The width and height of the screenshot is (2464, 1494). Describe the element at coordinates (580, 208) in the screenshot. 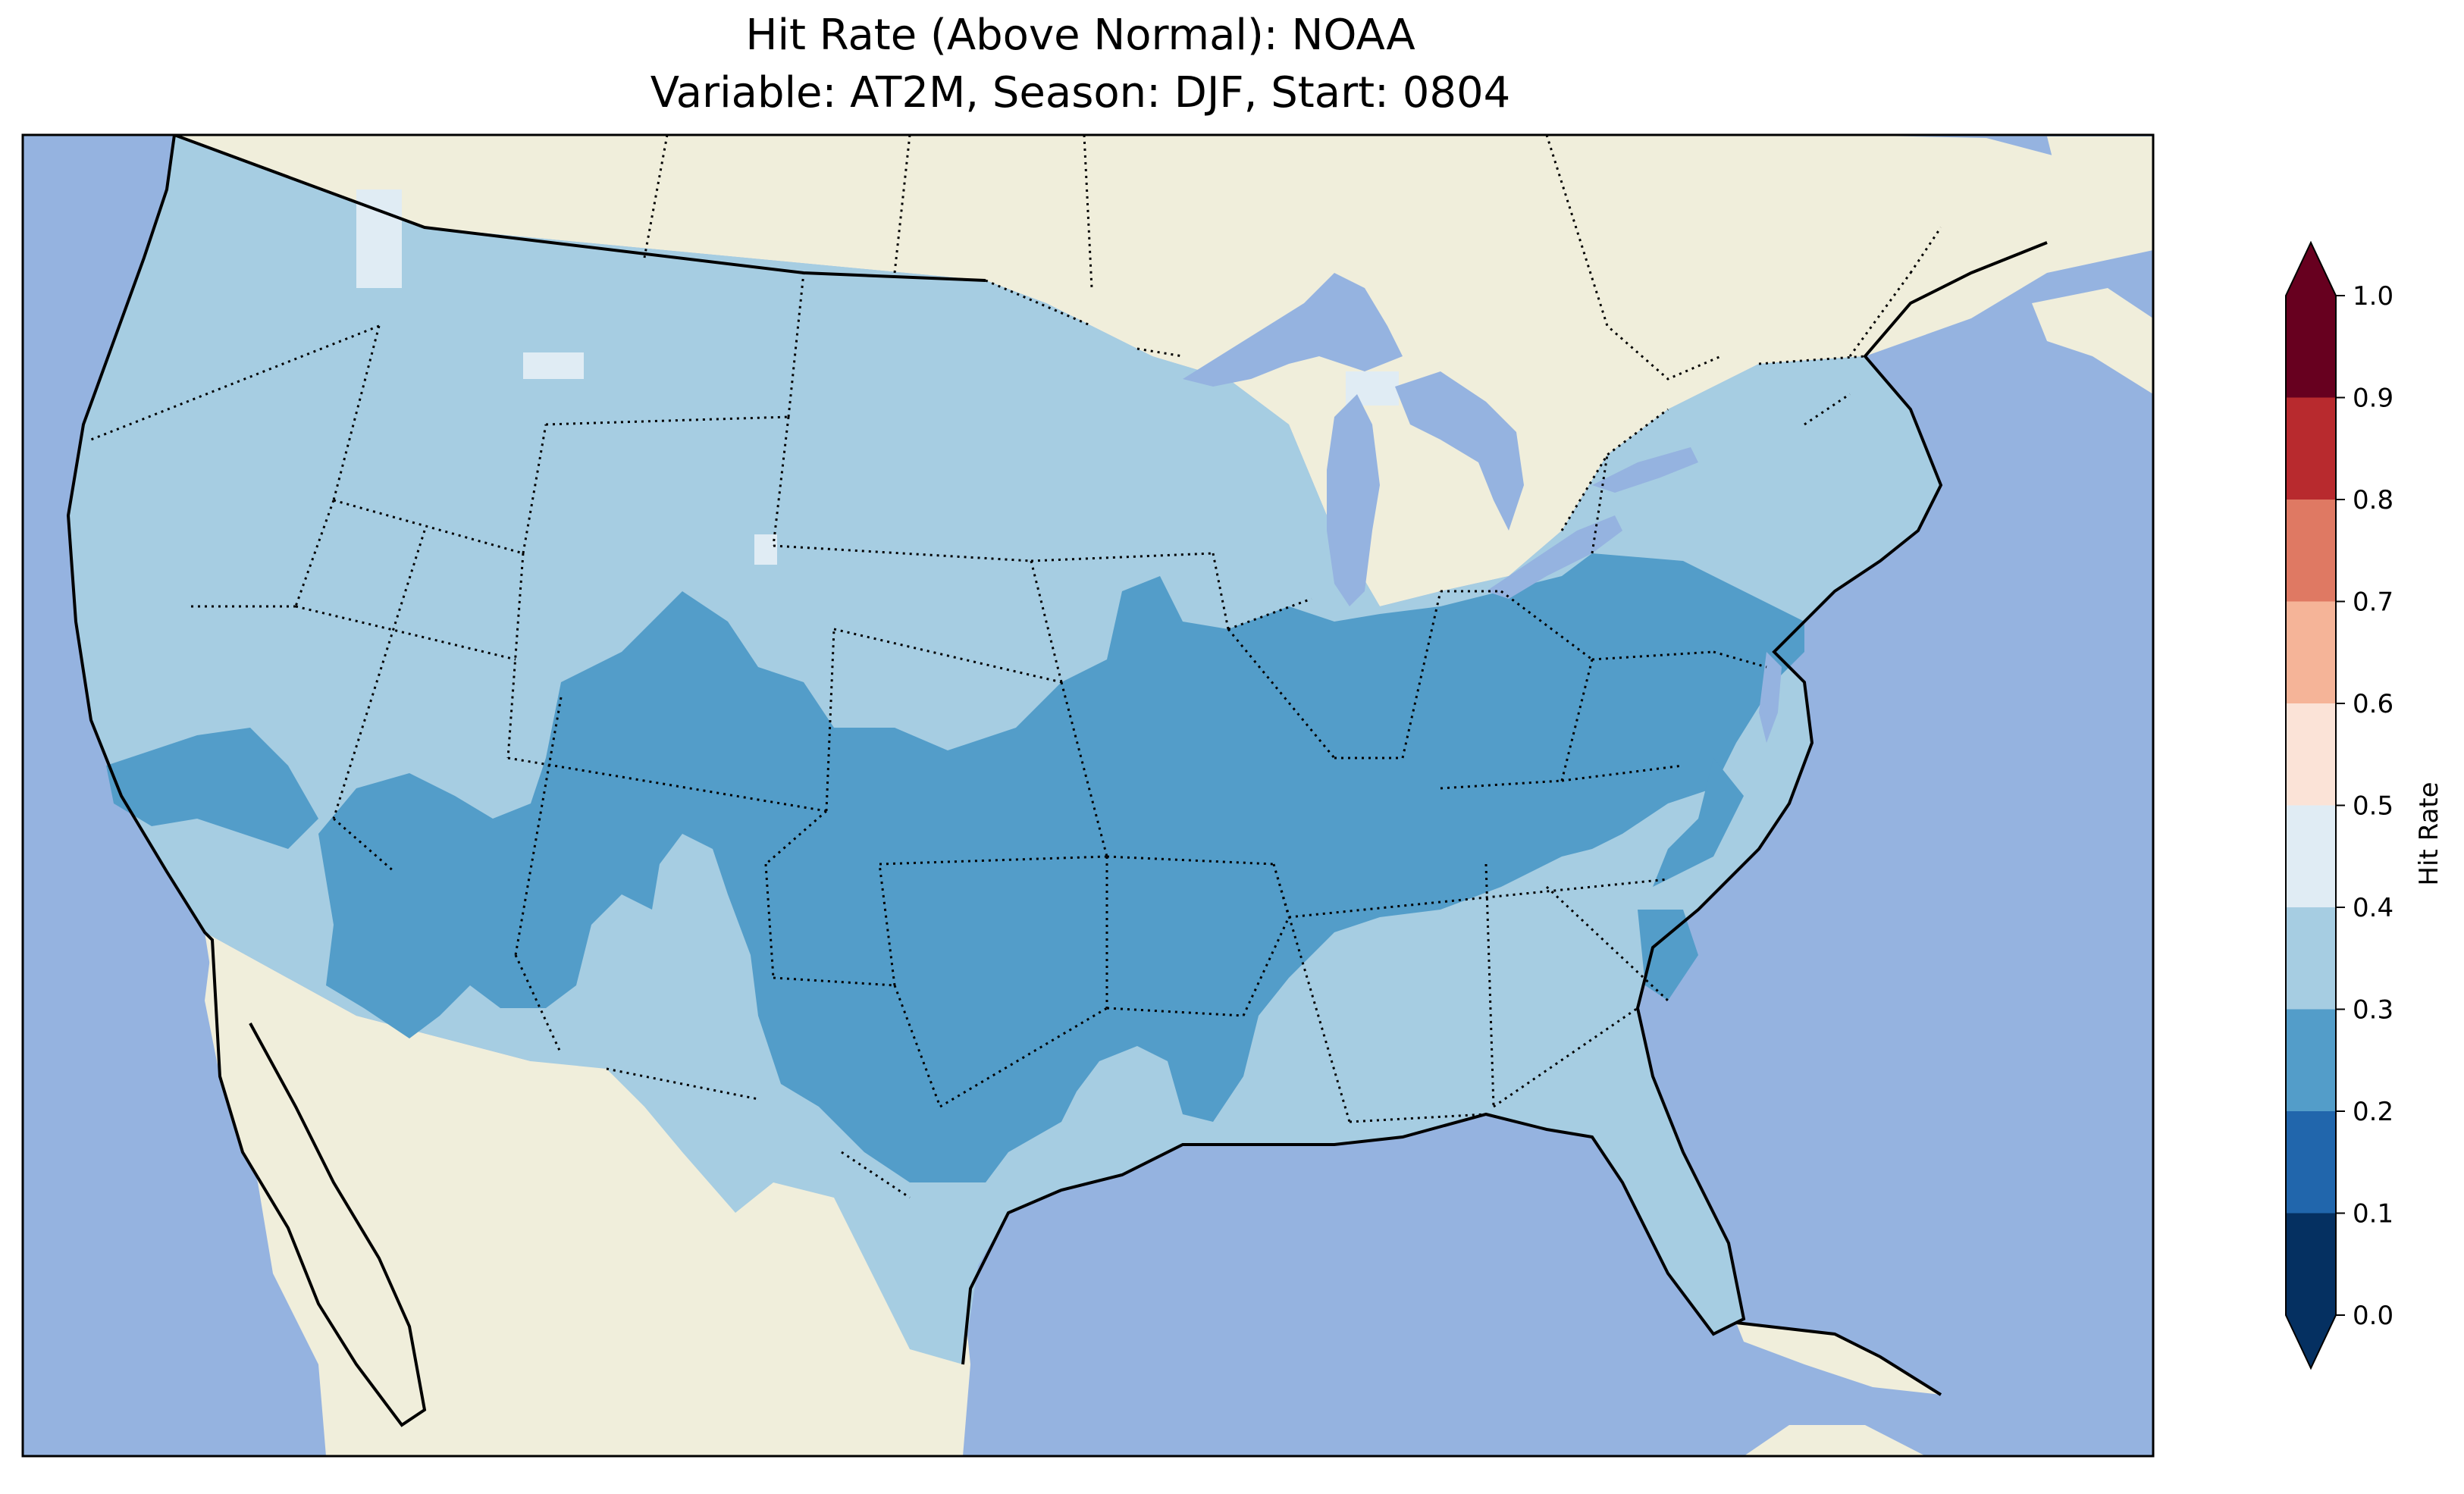

I see `us-canada-border` at that location.